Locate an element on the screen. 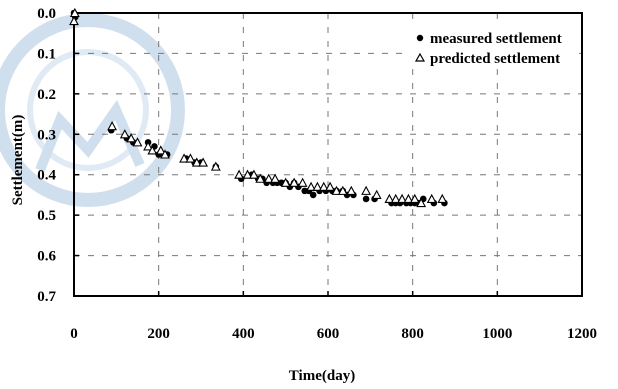  x-tick-label-2: 400 is located at coordinates (243, 334).